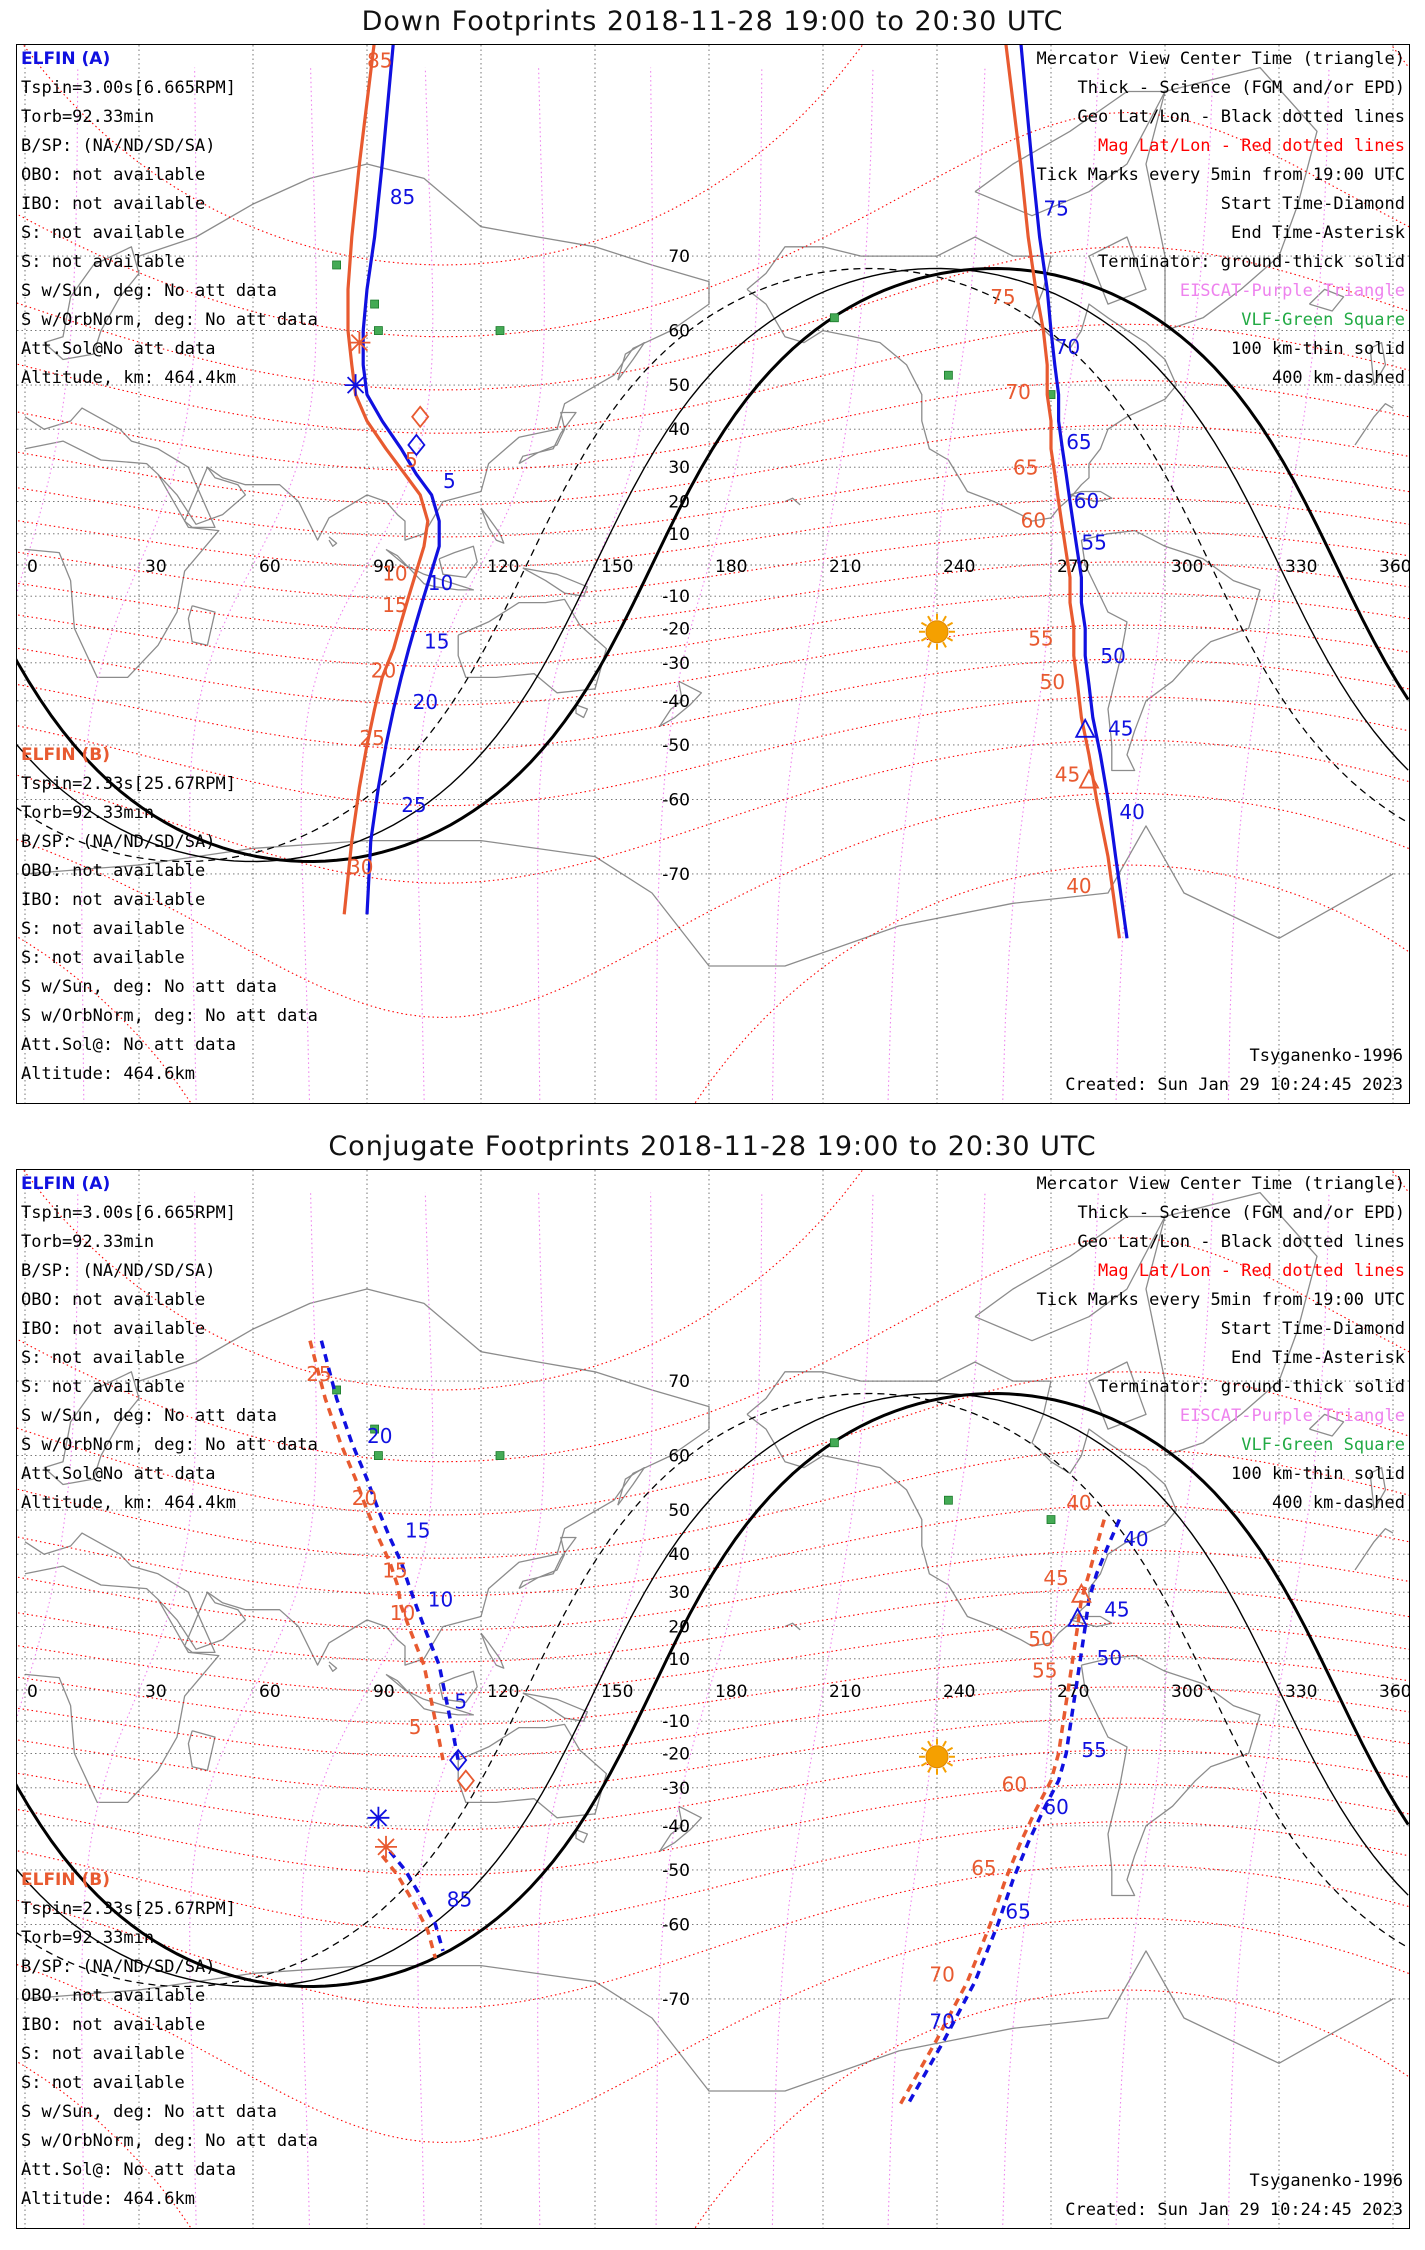  Describe the element at coordinates (108, 1074) in the screenshot. I see `info-line: Altitude: 464.6km` at that location.